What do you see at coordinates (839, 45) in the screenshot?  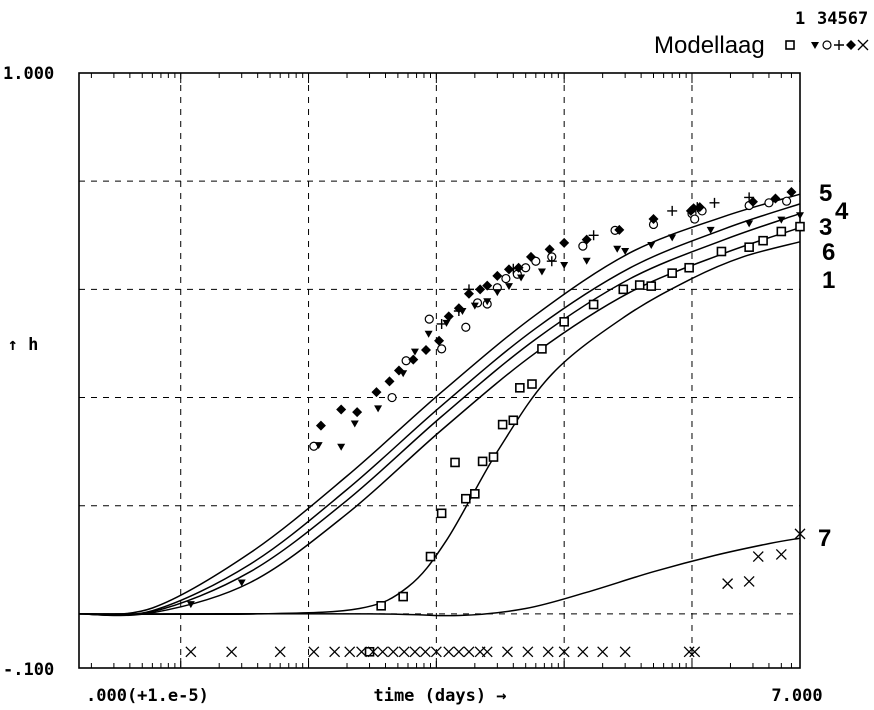 I see `legend-plus-icon` at bounding box center [839, 45].